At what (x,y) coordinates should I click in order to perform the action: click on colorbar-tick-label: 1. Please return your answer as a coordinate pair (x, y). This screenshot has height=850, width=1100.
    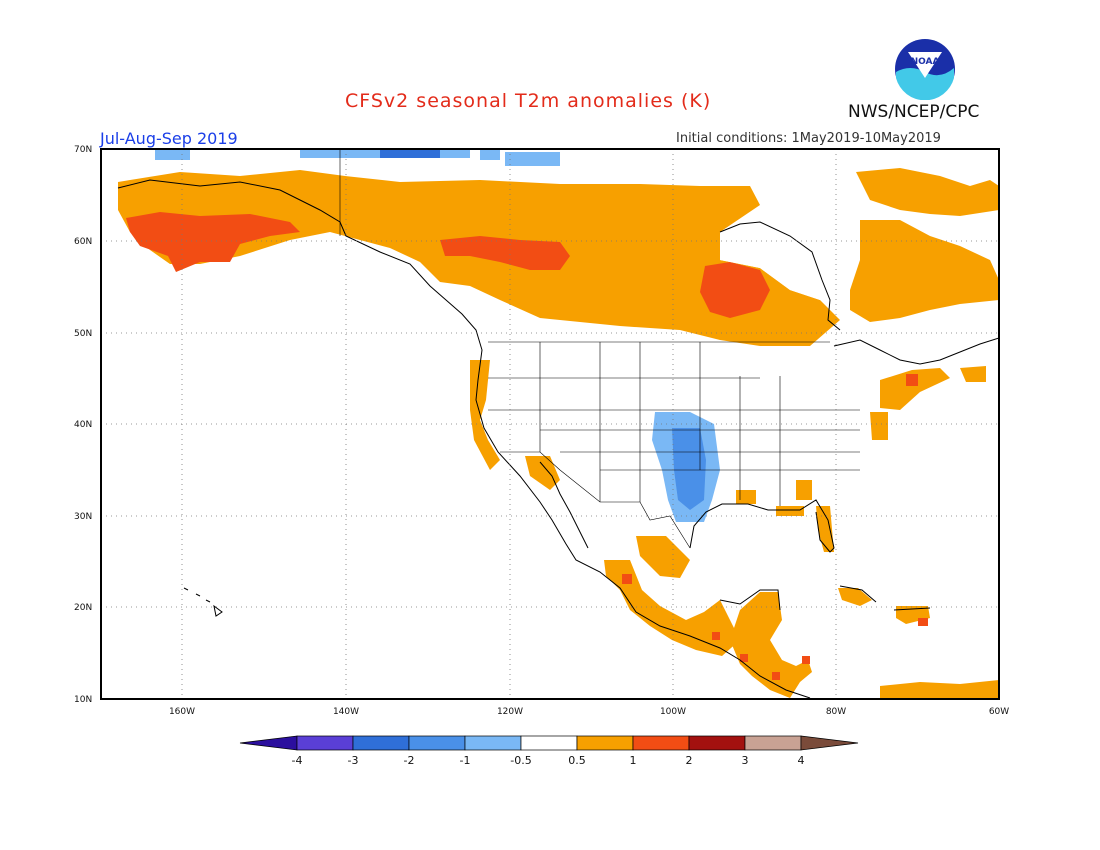
    Looking at the image, I should click on (633, 760).